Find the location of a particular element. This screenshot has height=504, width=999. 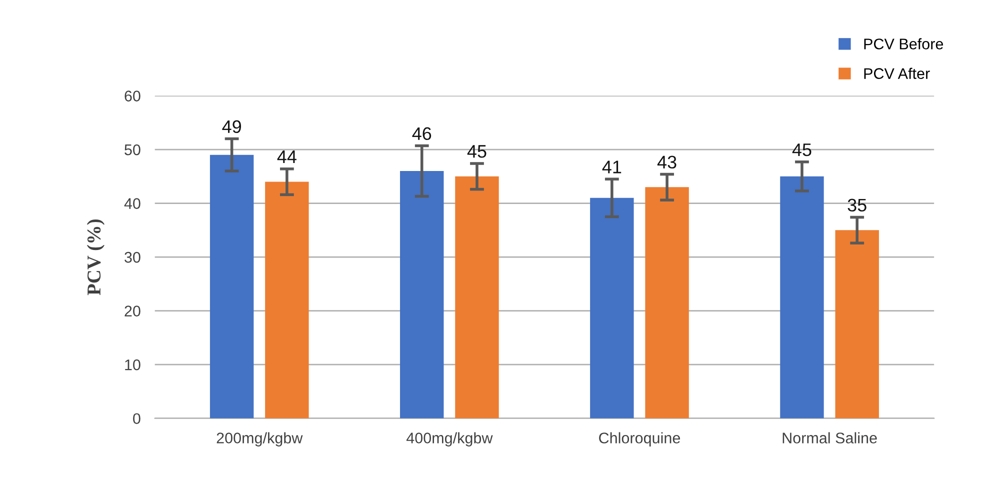

data-label: 49 is located at coordinates (232, 127).